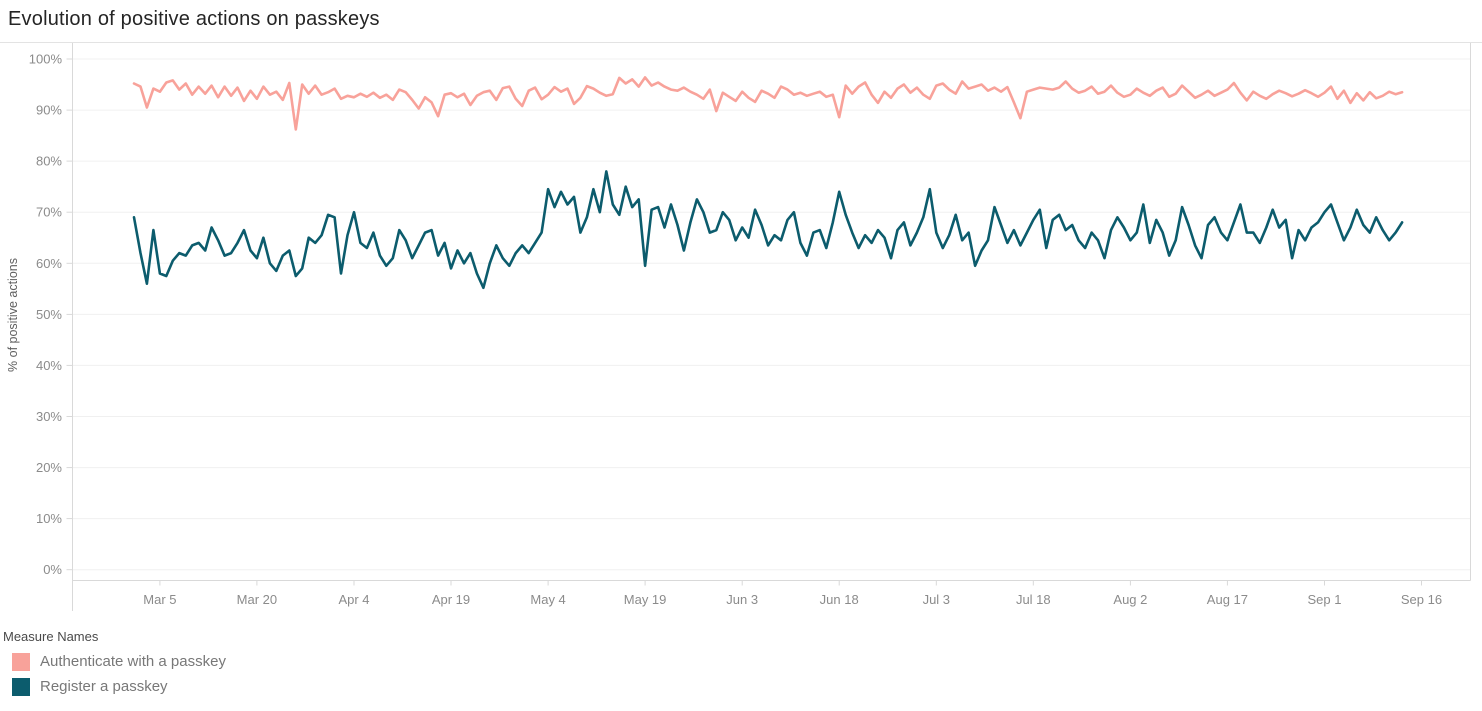 This screenshot has width=1482, height=711. Describe the element at coordinates (49, 212) in the screenshot. I see `y-tick-label: 70%` at that location.